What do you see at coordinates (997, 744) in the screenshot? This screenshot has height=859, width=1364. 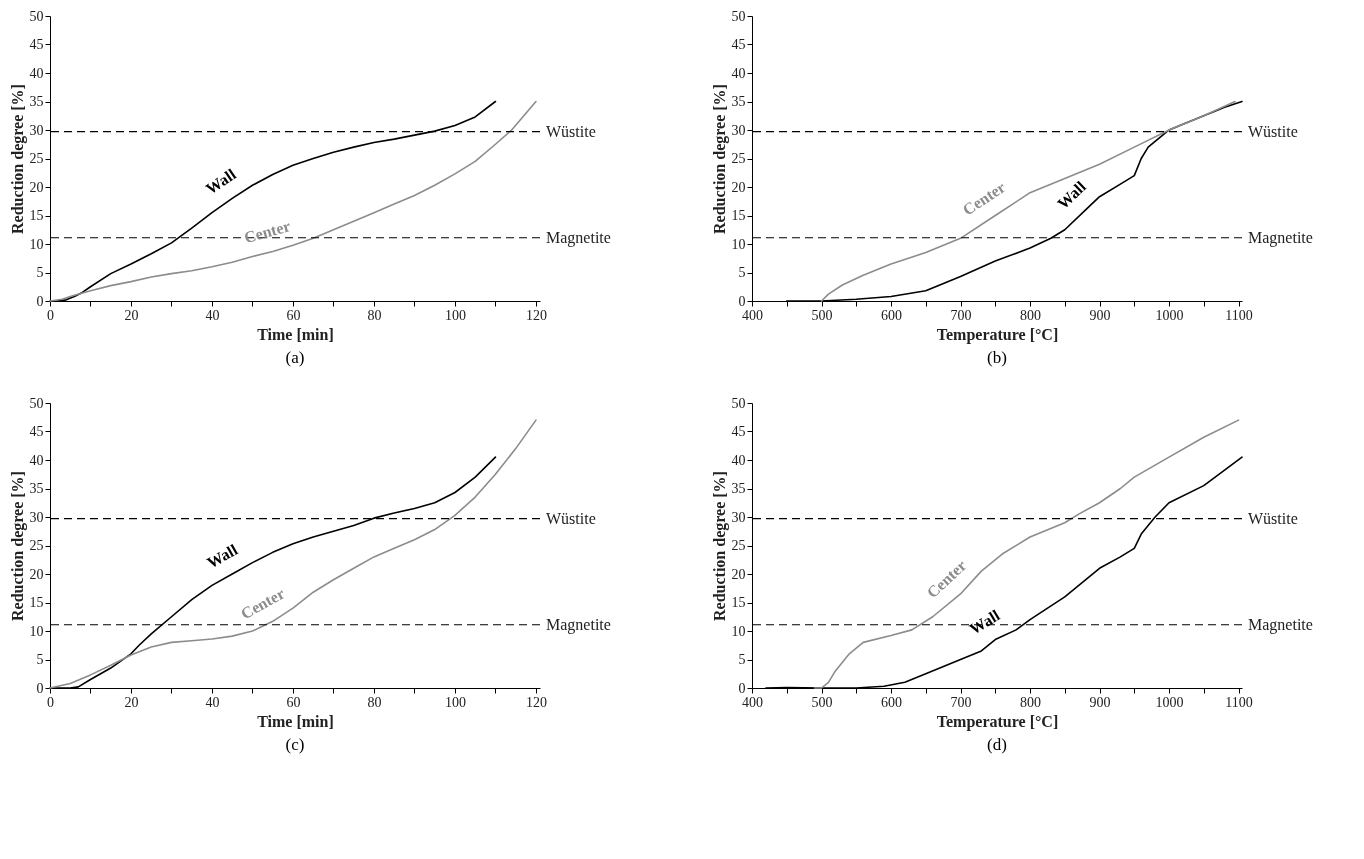 I see `text: (d)` at bounding box center [997, 744].